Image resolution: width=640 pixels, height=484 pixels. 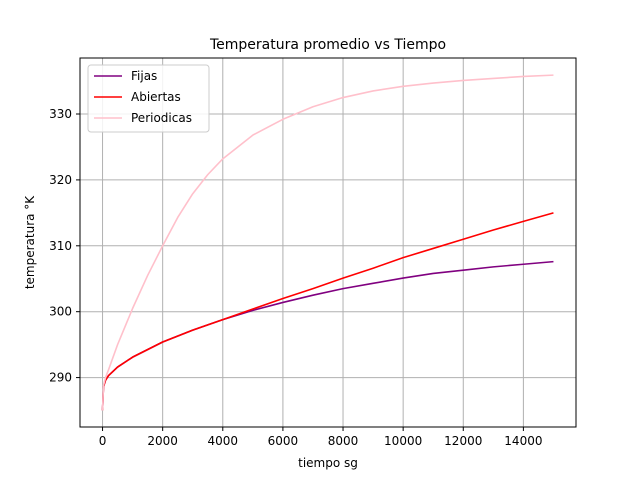 I want to click on legend-label-fijas: Fijas, so click(x=144, y=76).